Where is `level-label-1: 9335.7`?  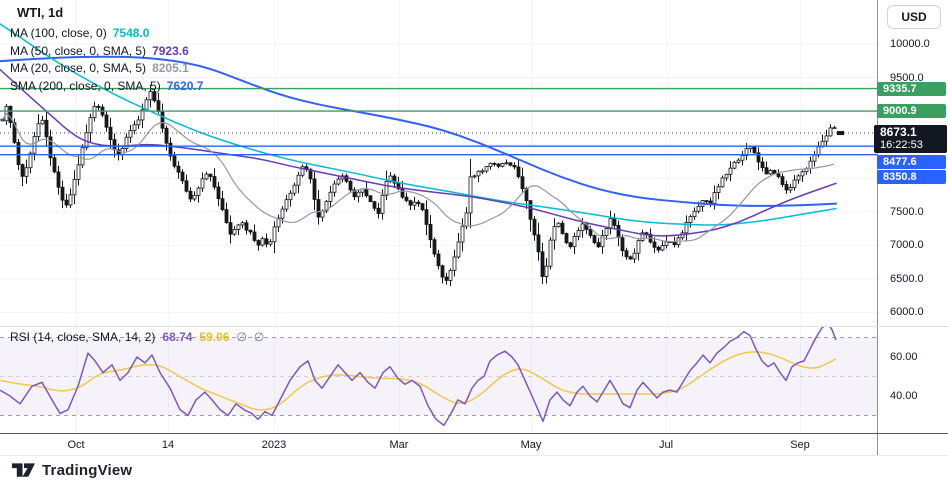
level-label-1: 9335.7 is located at coordinates (911, 89).